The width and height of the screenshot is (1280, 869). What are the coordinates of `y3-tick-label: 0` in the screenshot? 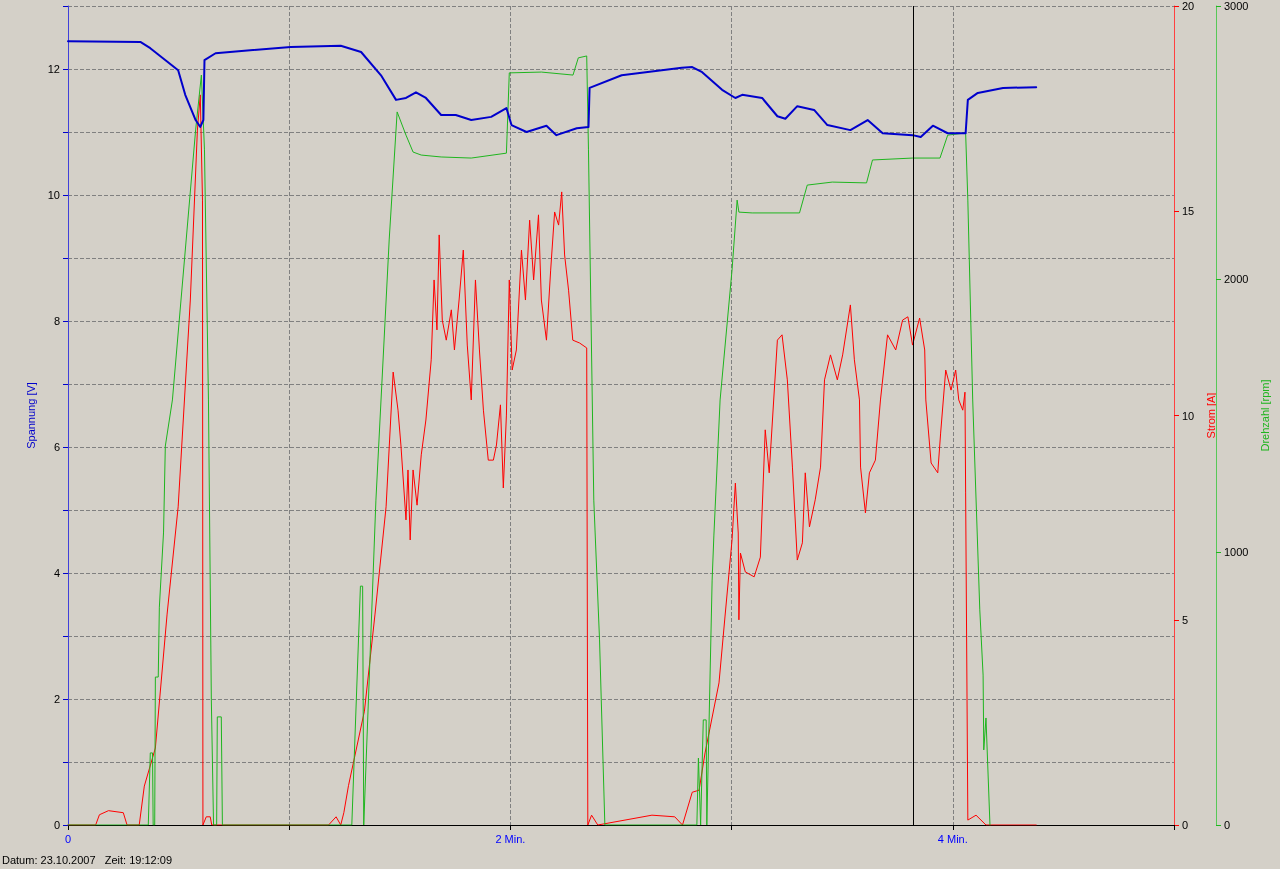 It's located at (1227, 825).